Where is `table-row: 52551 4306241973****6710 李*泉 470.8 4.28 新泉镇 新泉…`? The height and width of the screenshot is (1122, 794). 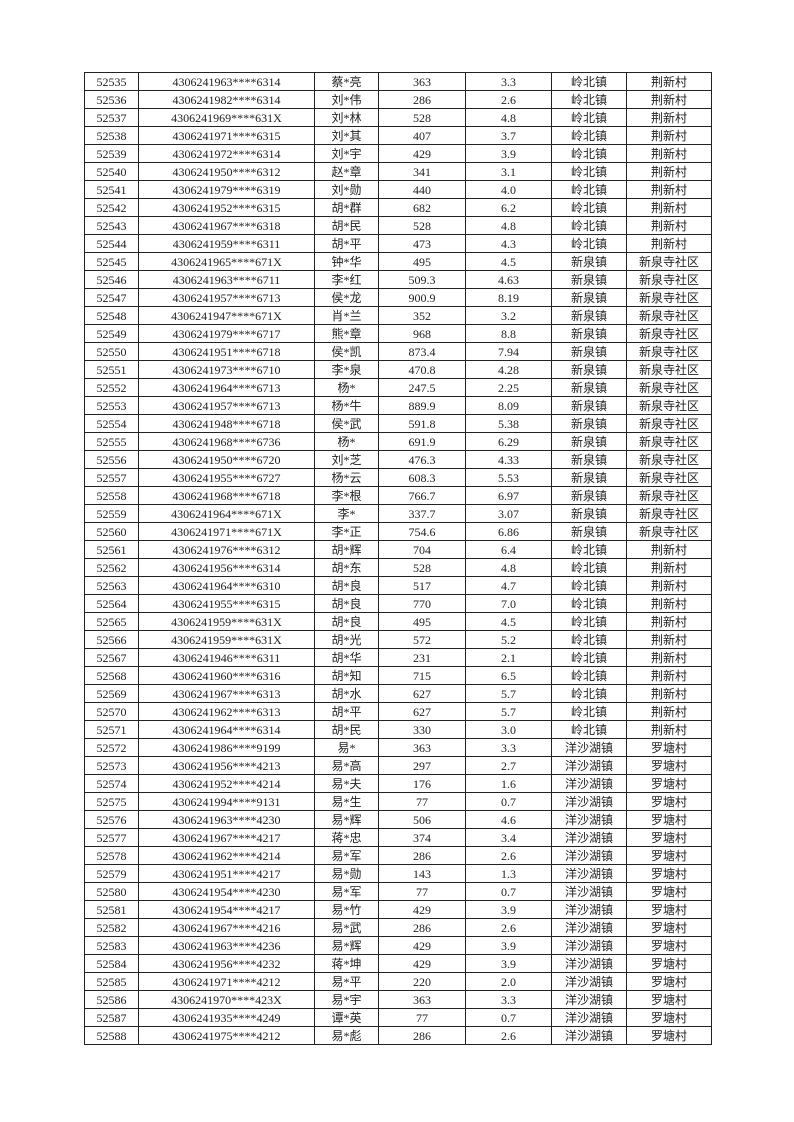
table-row: 52551 4306241973****6710 李*泉 470.8 4.28 新泉镇 新泉… is located at coordinates (398, 369).